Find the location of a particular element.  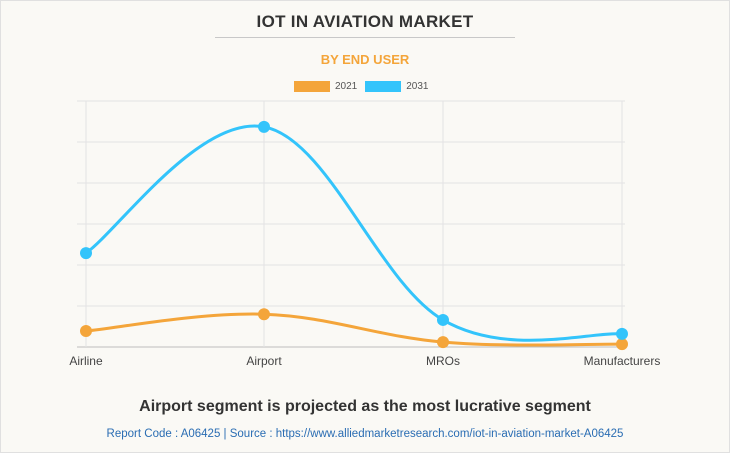

title-divider is located at coordinates (365, 37).